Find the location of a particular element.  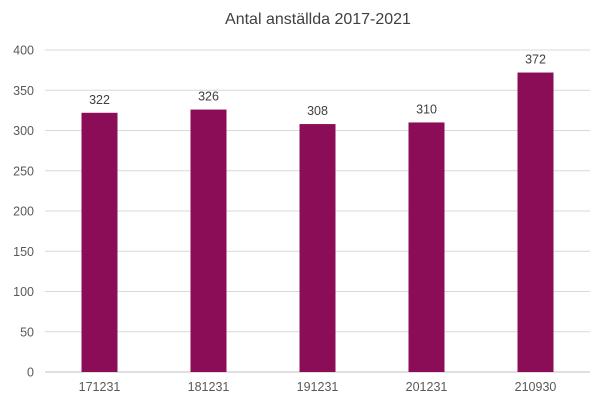

chart-title: Antal anställda 2017-2021 is located at coordinates (318, 19).